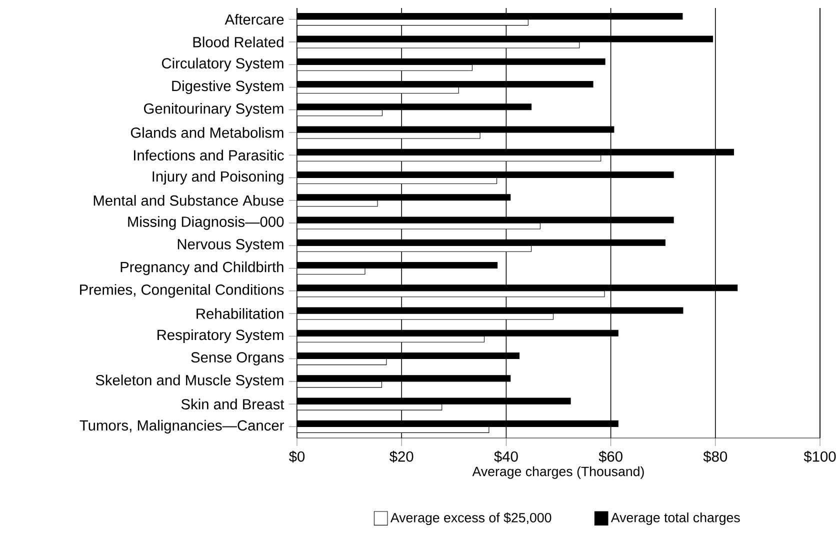  What do you see at coordinates (471, 519) in the screenshot?
I see `legend-label: Average excess of $25,000` at bounding box center [471, 519].